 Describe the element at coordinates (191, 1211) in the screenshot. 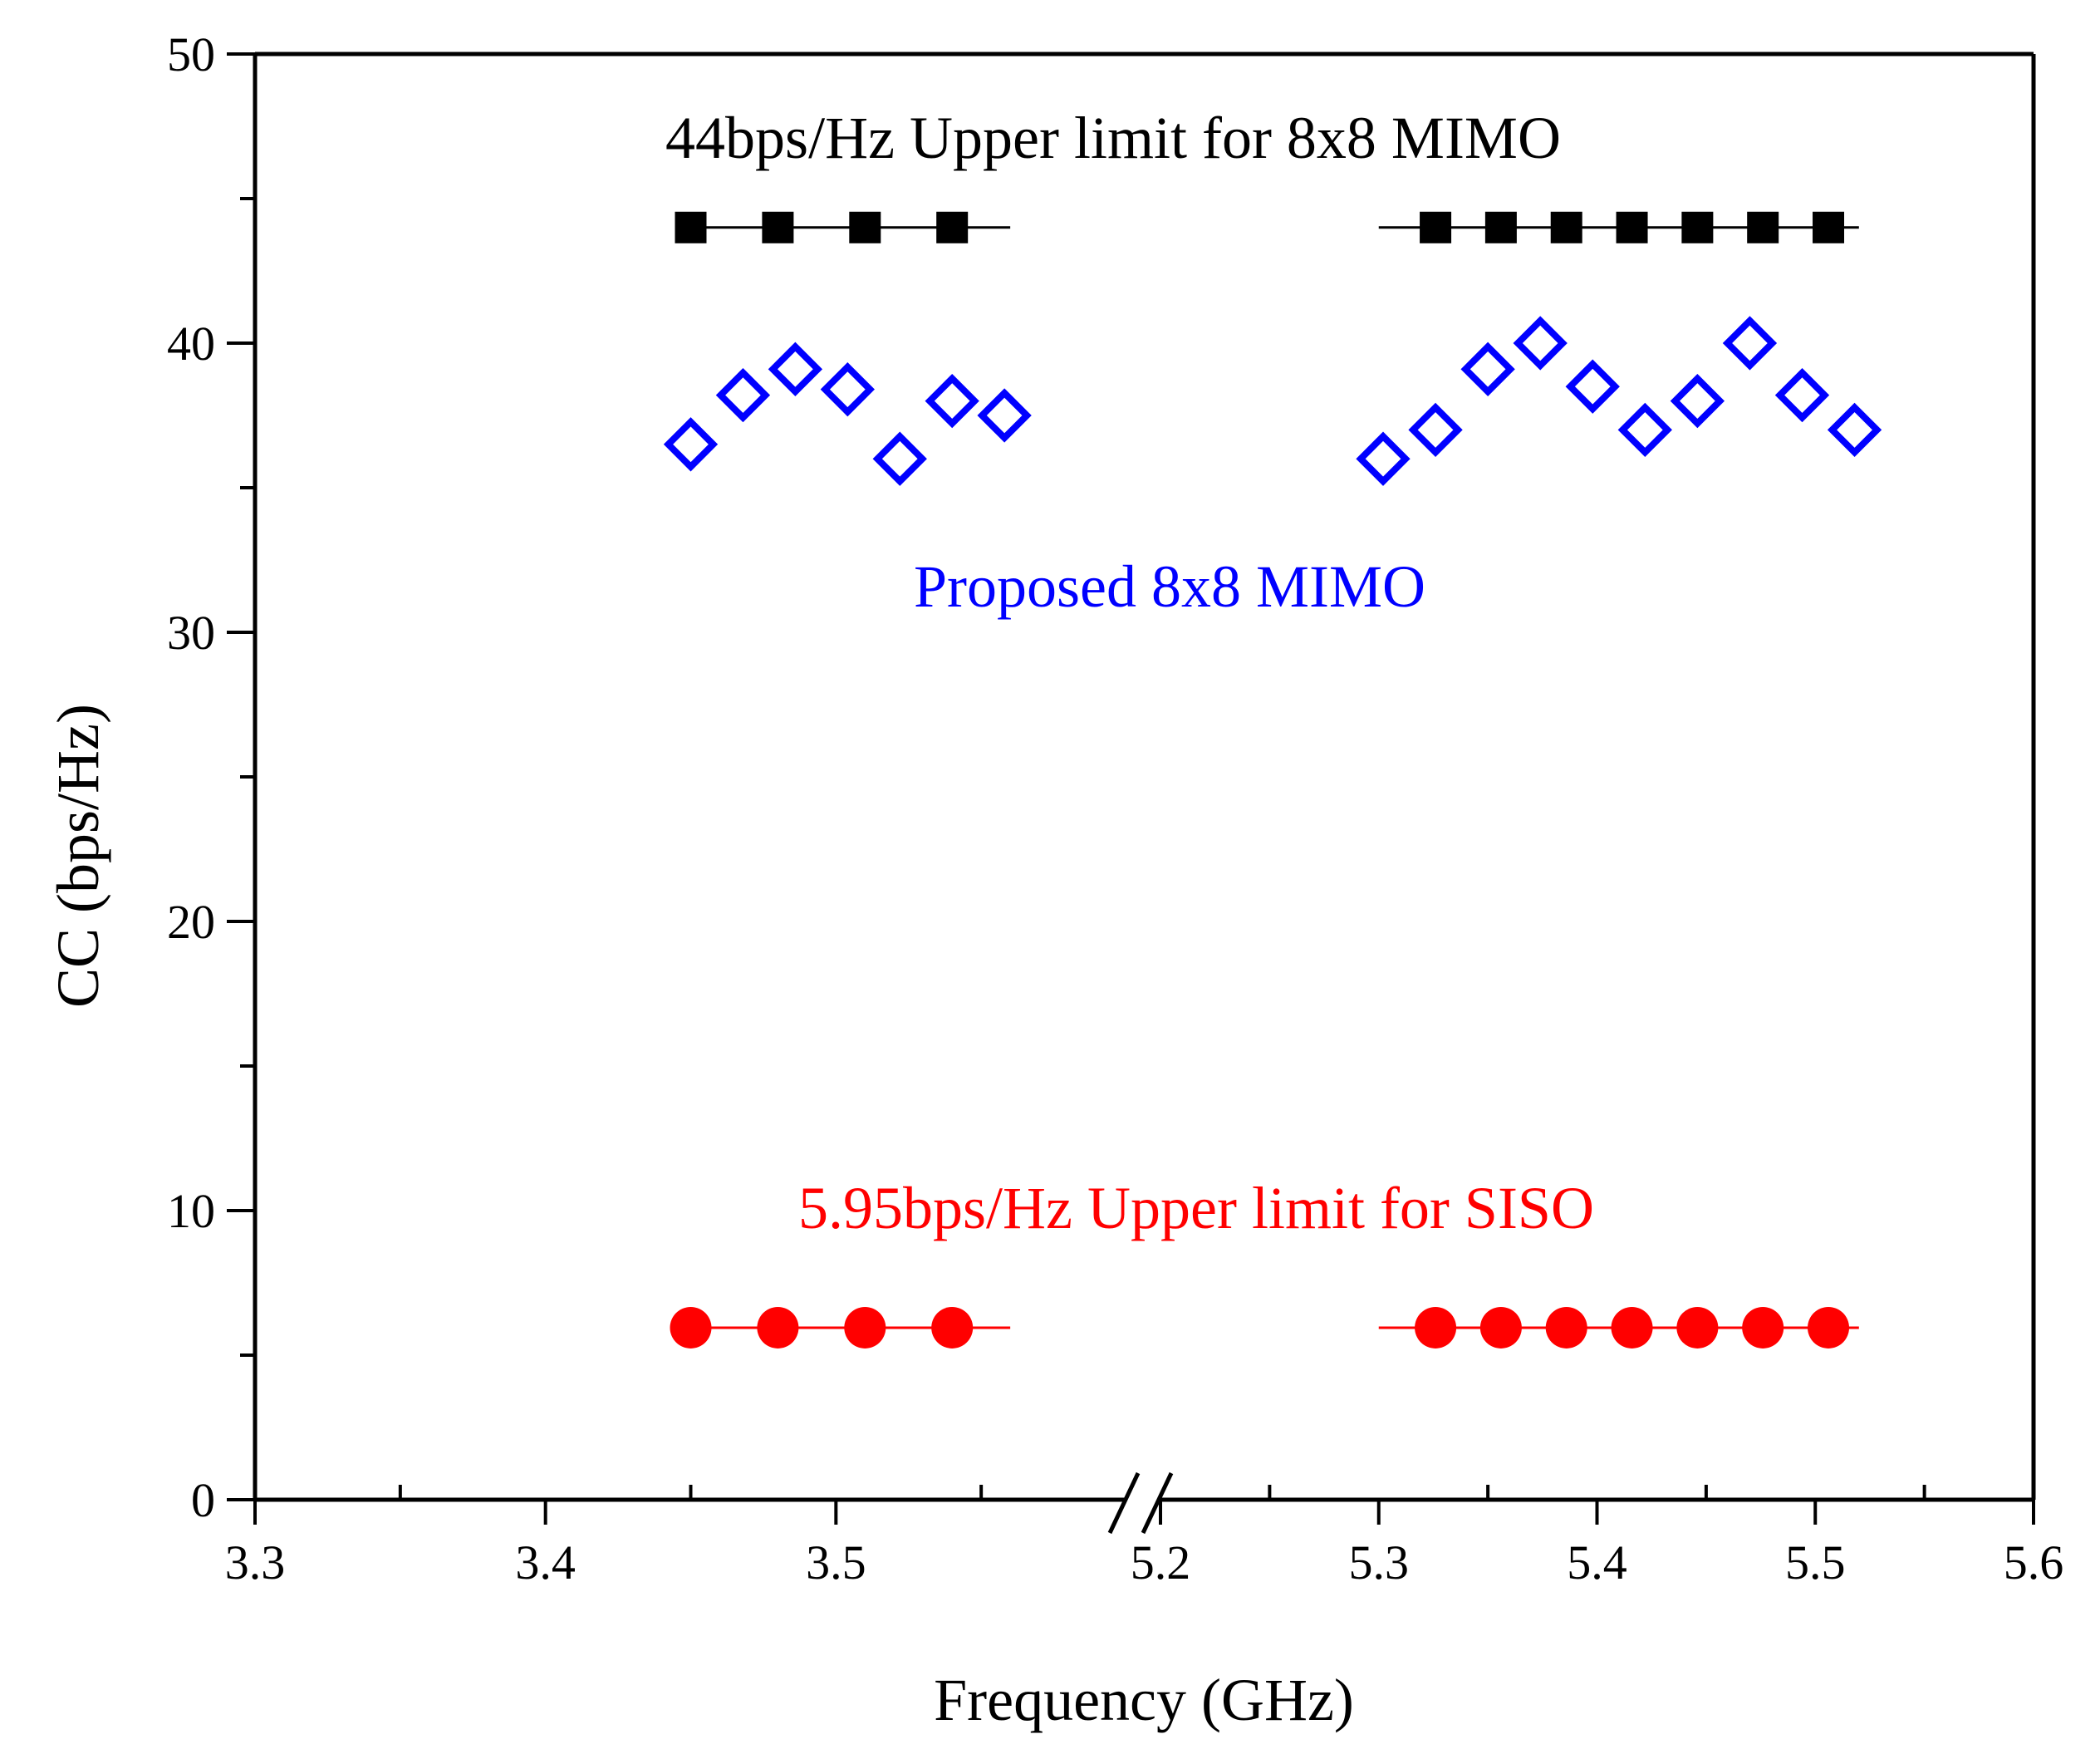

I see `y-tick-label: 10` at that location.